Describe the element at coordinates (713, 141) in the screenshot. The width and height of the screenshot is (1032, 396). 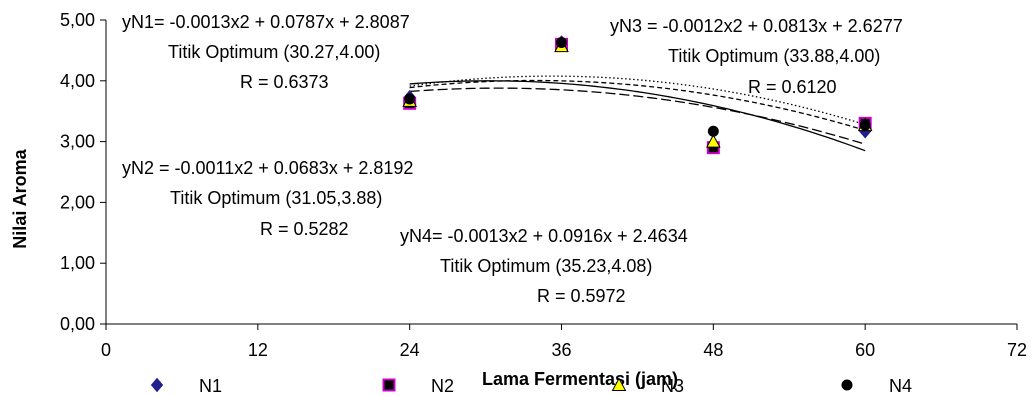
I see `data-point-n3` at that location.